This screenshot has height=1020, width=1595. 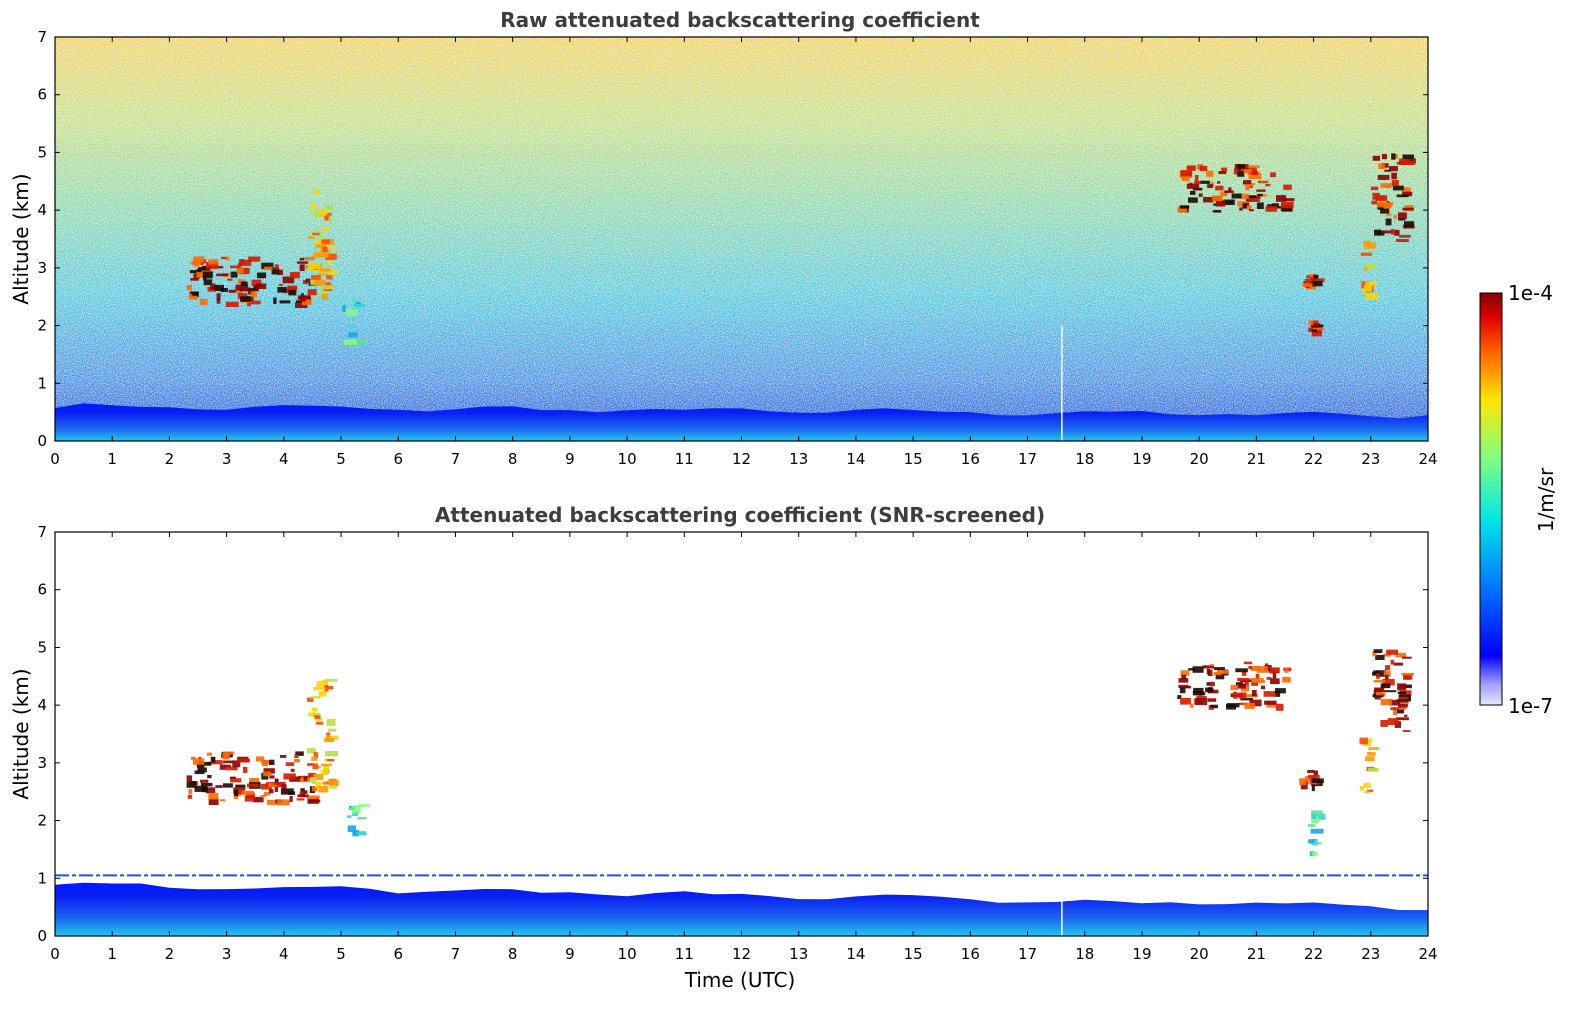 I want to click on x-tick-label: 13, so click(x=798, y=459).